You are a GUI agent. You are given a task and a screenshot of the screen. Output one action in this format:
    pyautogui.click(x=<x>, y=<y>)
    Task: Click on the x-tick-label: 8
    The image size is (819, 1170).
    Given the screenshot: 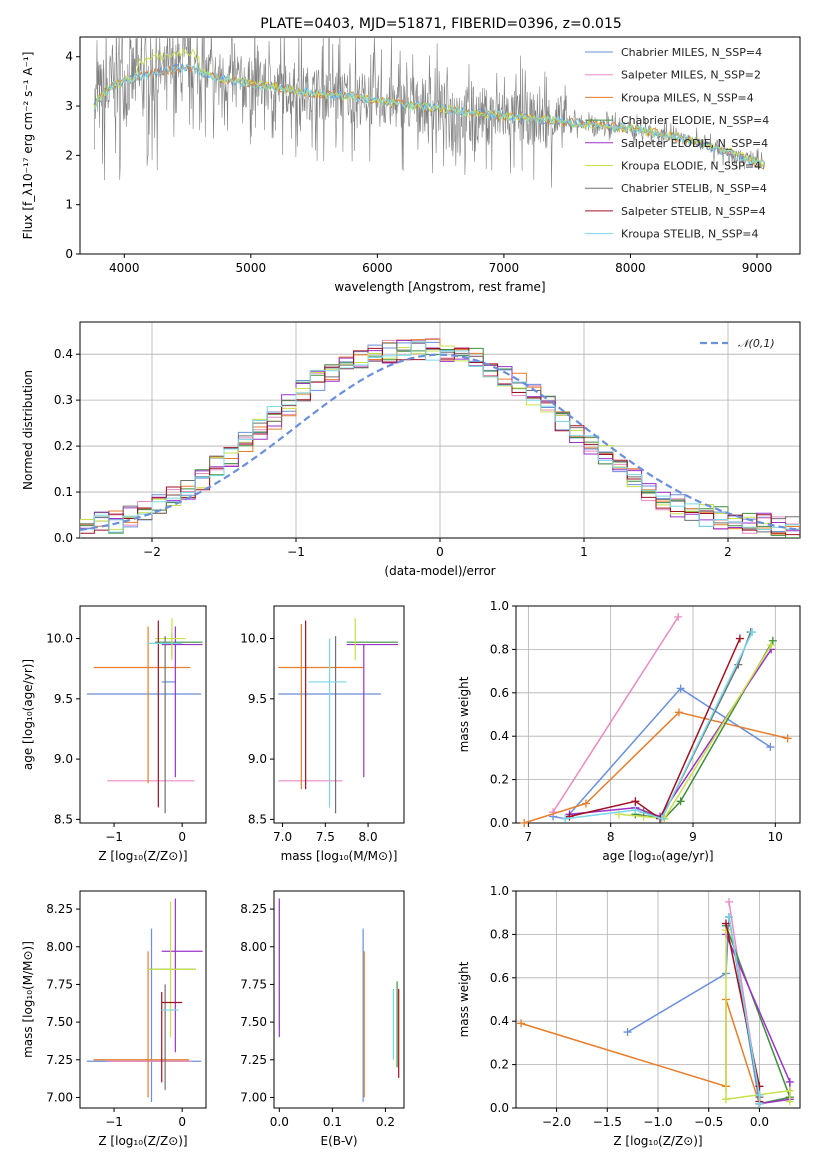 What is the action you would take?
    pyautogui.click(x=611, y=837)
    